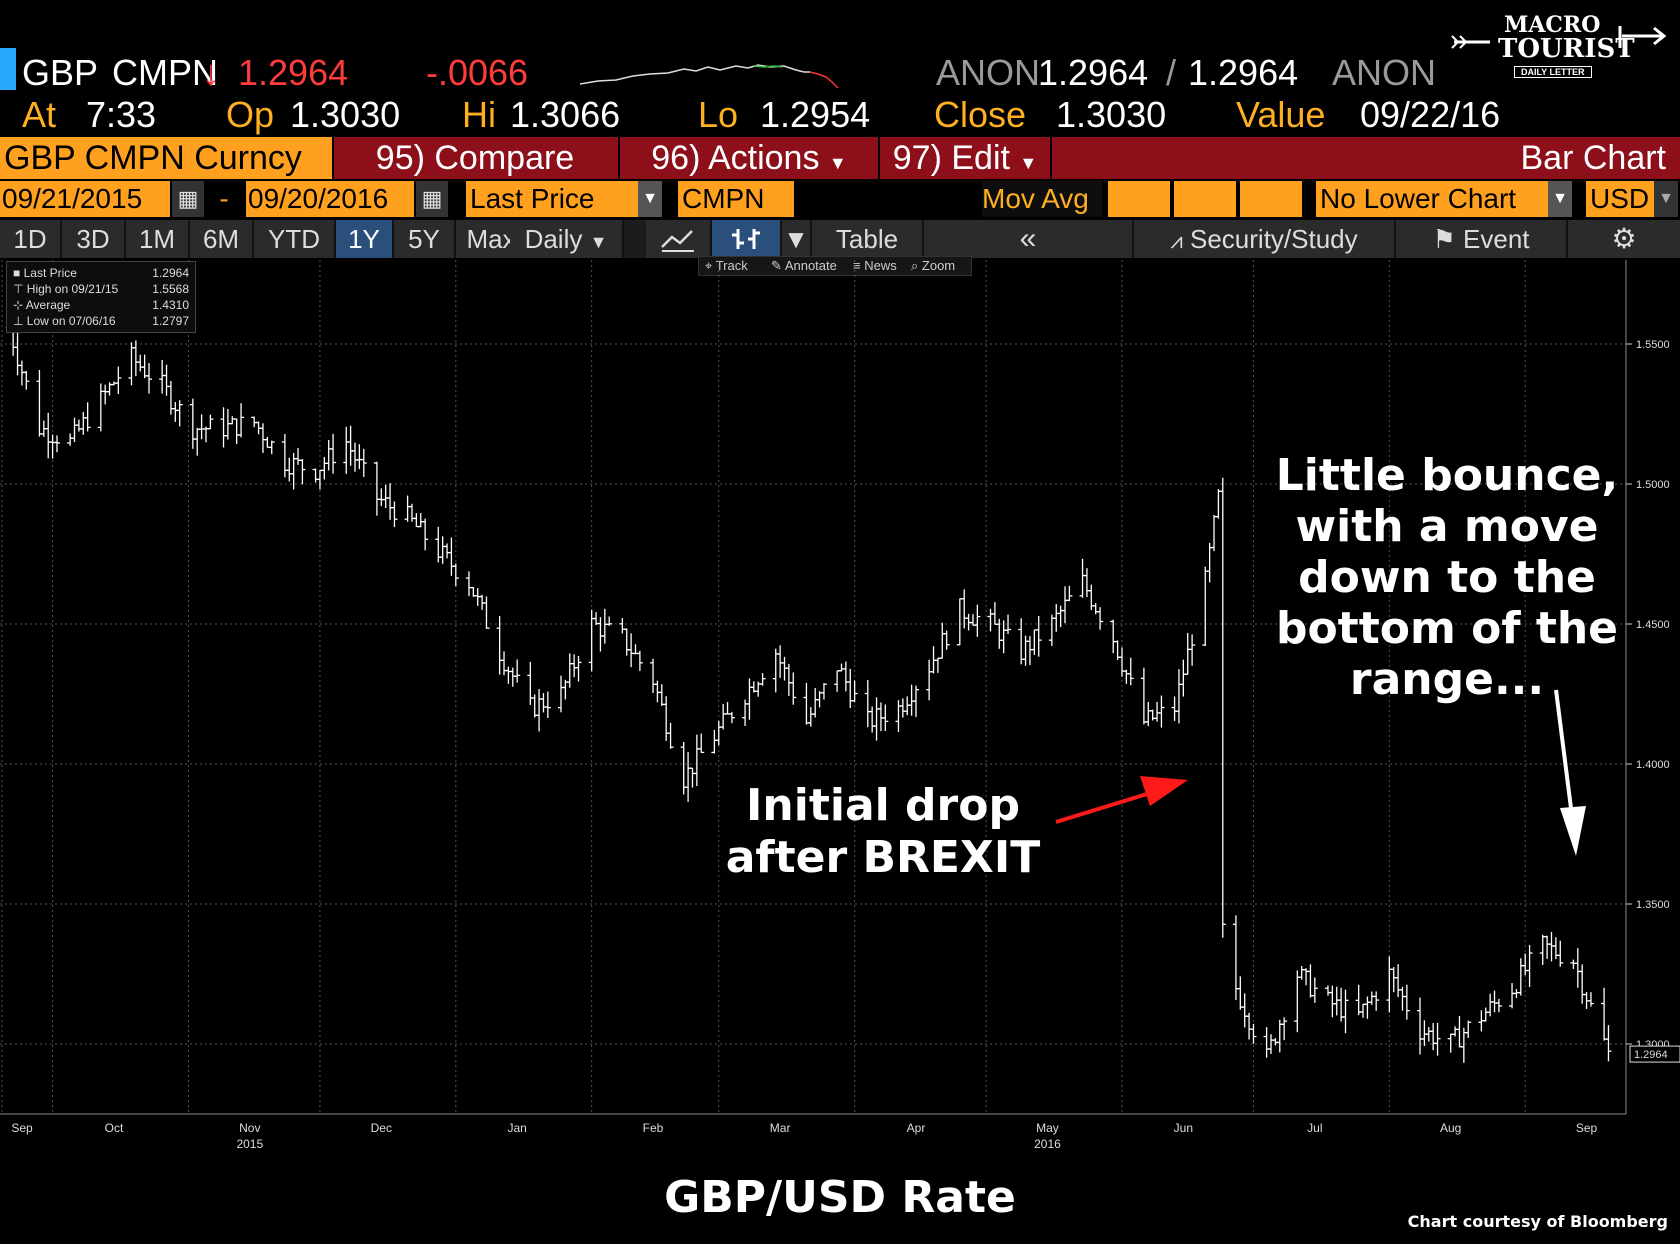 The image size is (1680, 1244). What do you see at coordinates (121, 114) in the screenshot?
I see `at-time: 7:33` at bounding box center [121, 114].